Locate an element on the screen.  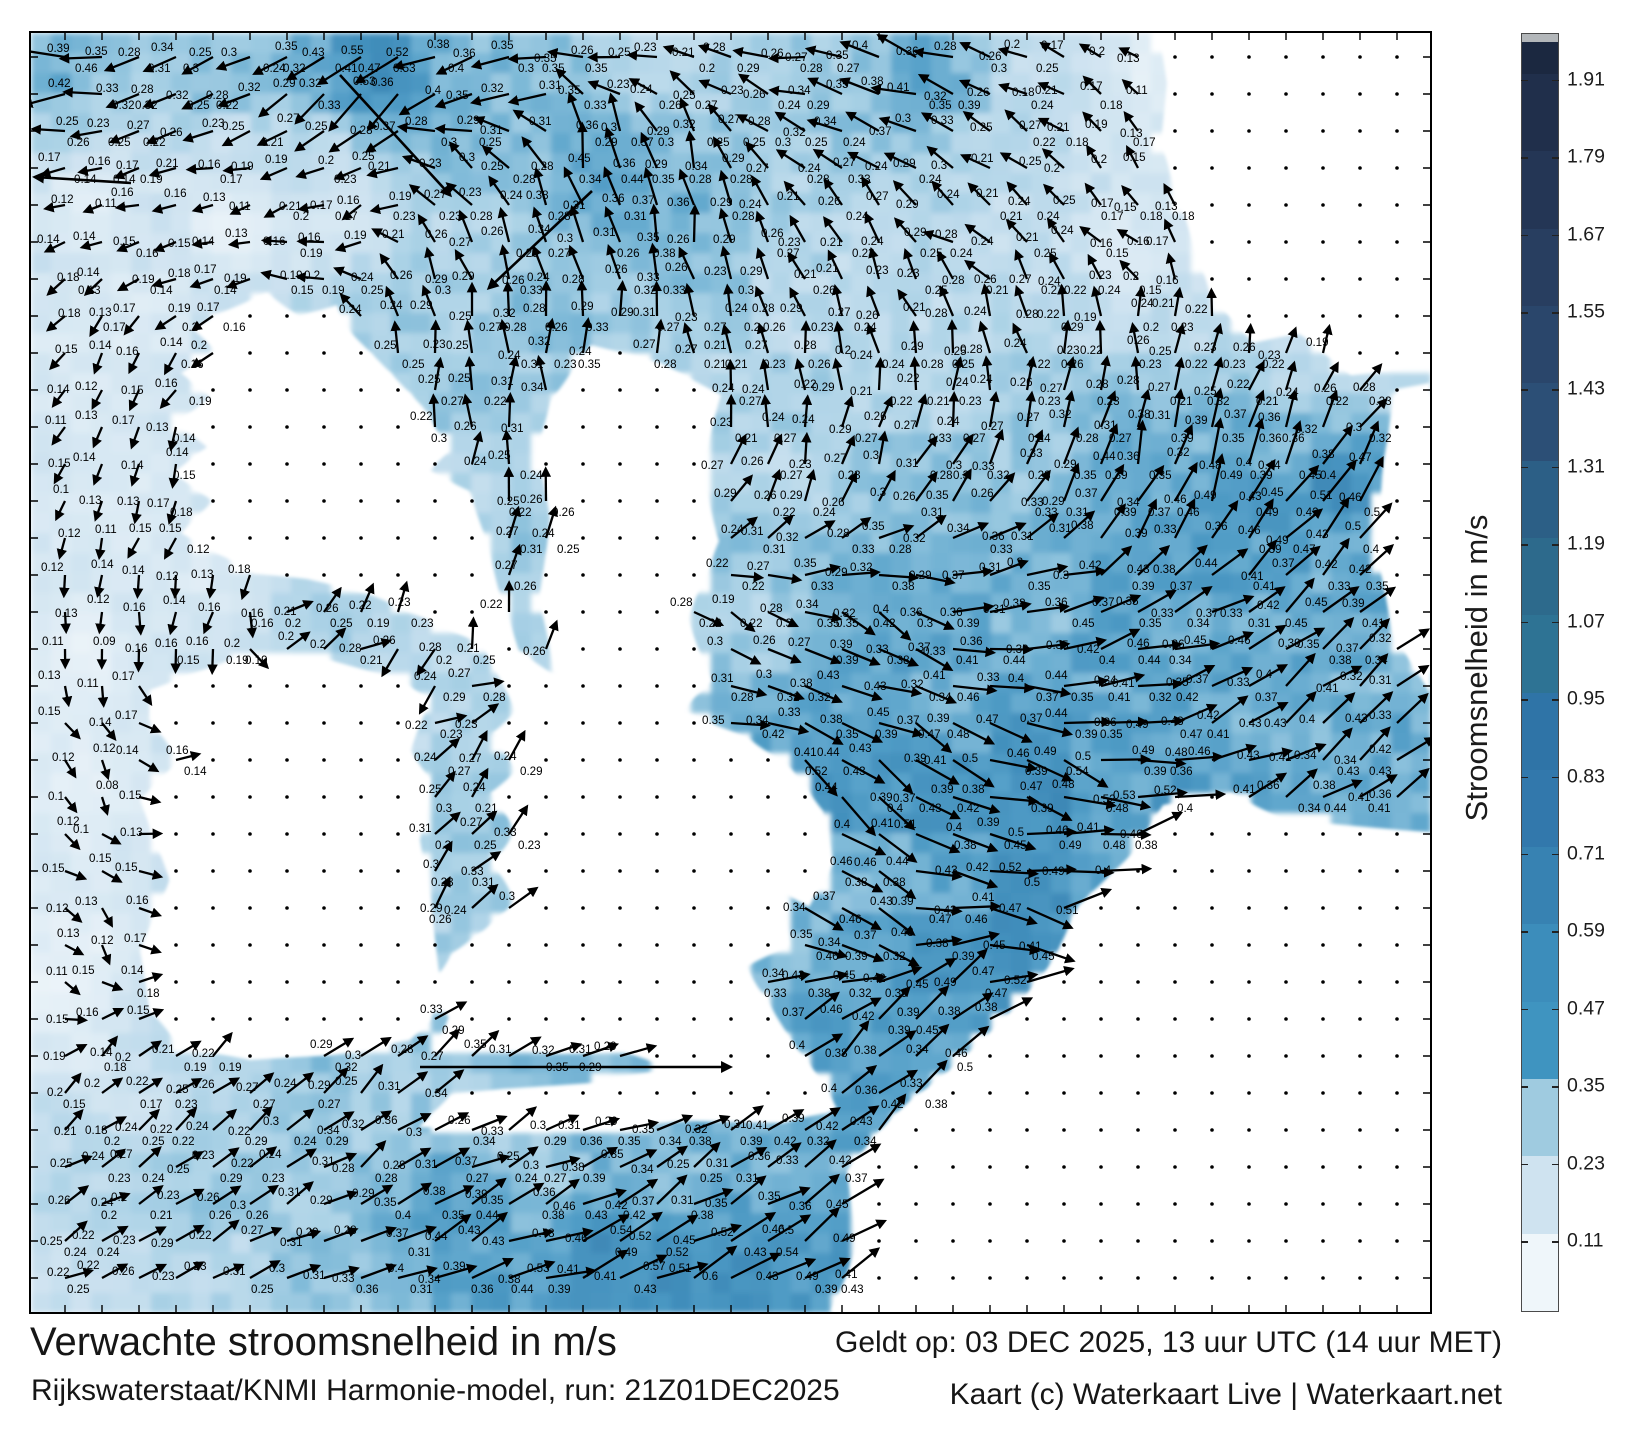
svg-text: 0.49 is located at coordinates (1231, 475).